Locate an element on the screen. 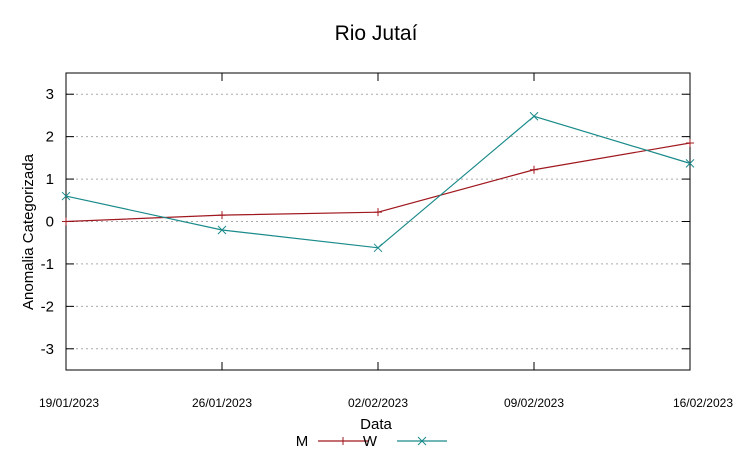  x-tick-label: 19/01/2023 is located at coordinates (69, 403).